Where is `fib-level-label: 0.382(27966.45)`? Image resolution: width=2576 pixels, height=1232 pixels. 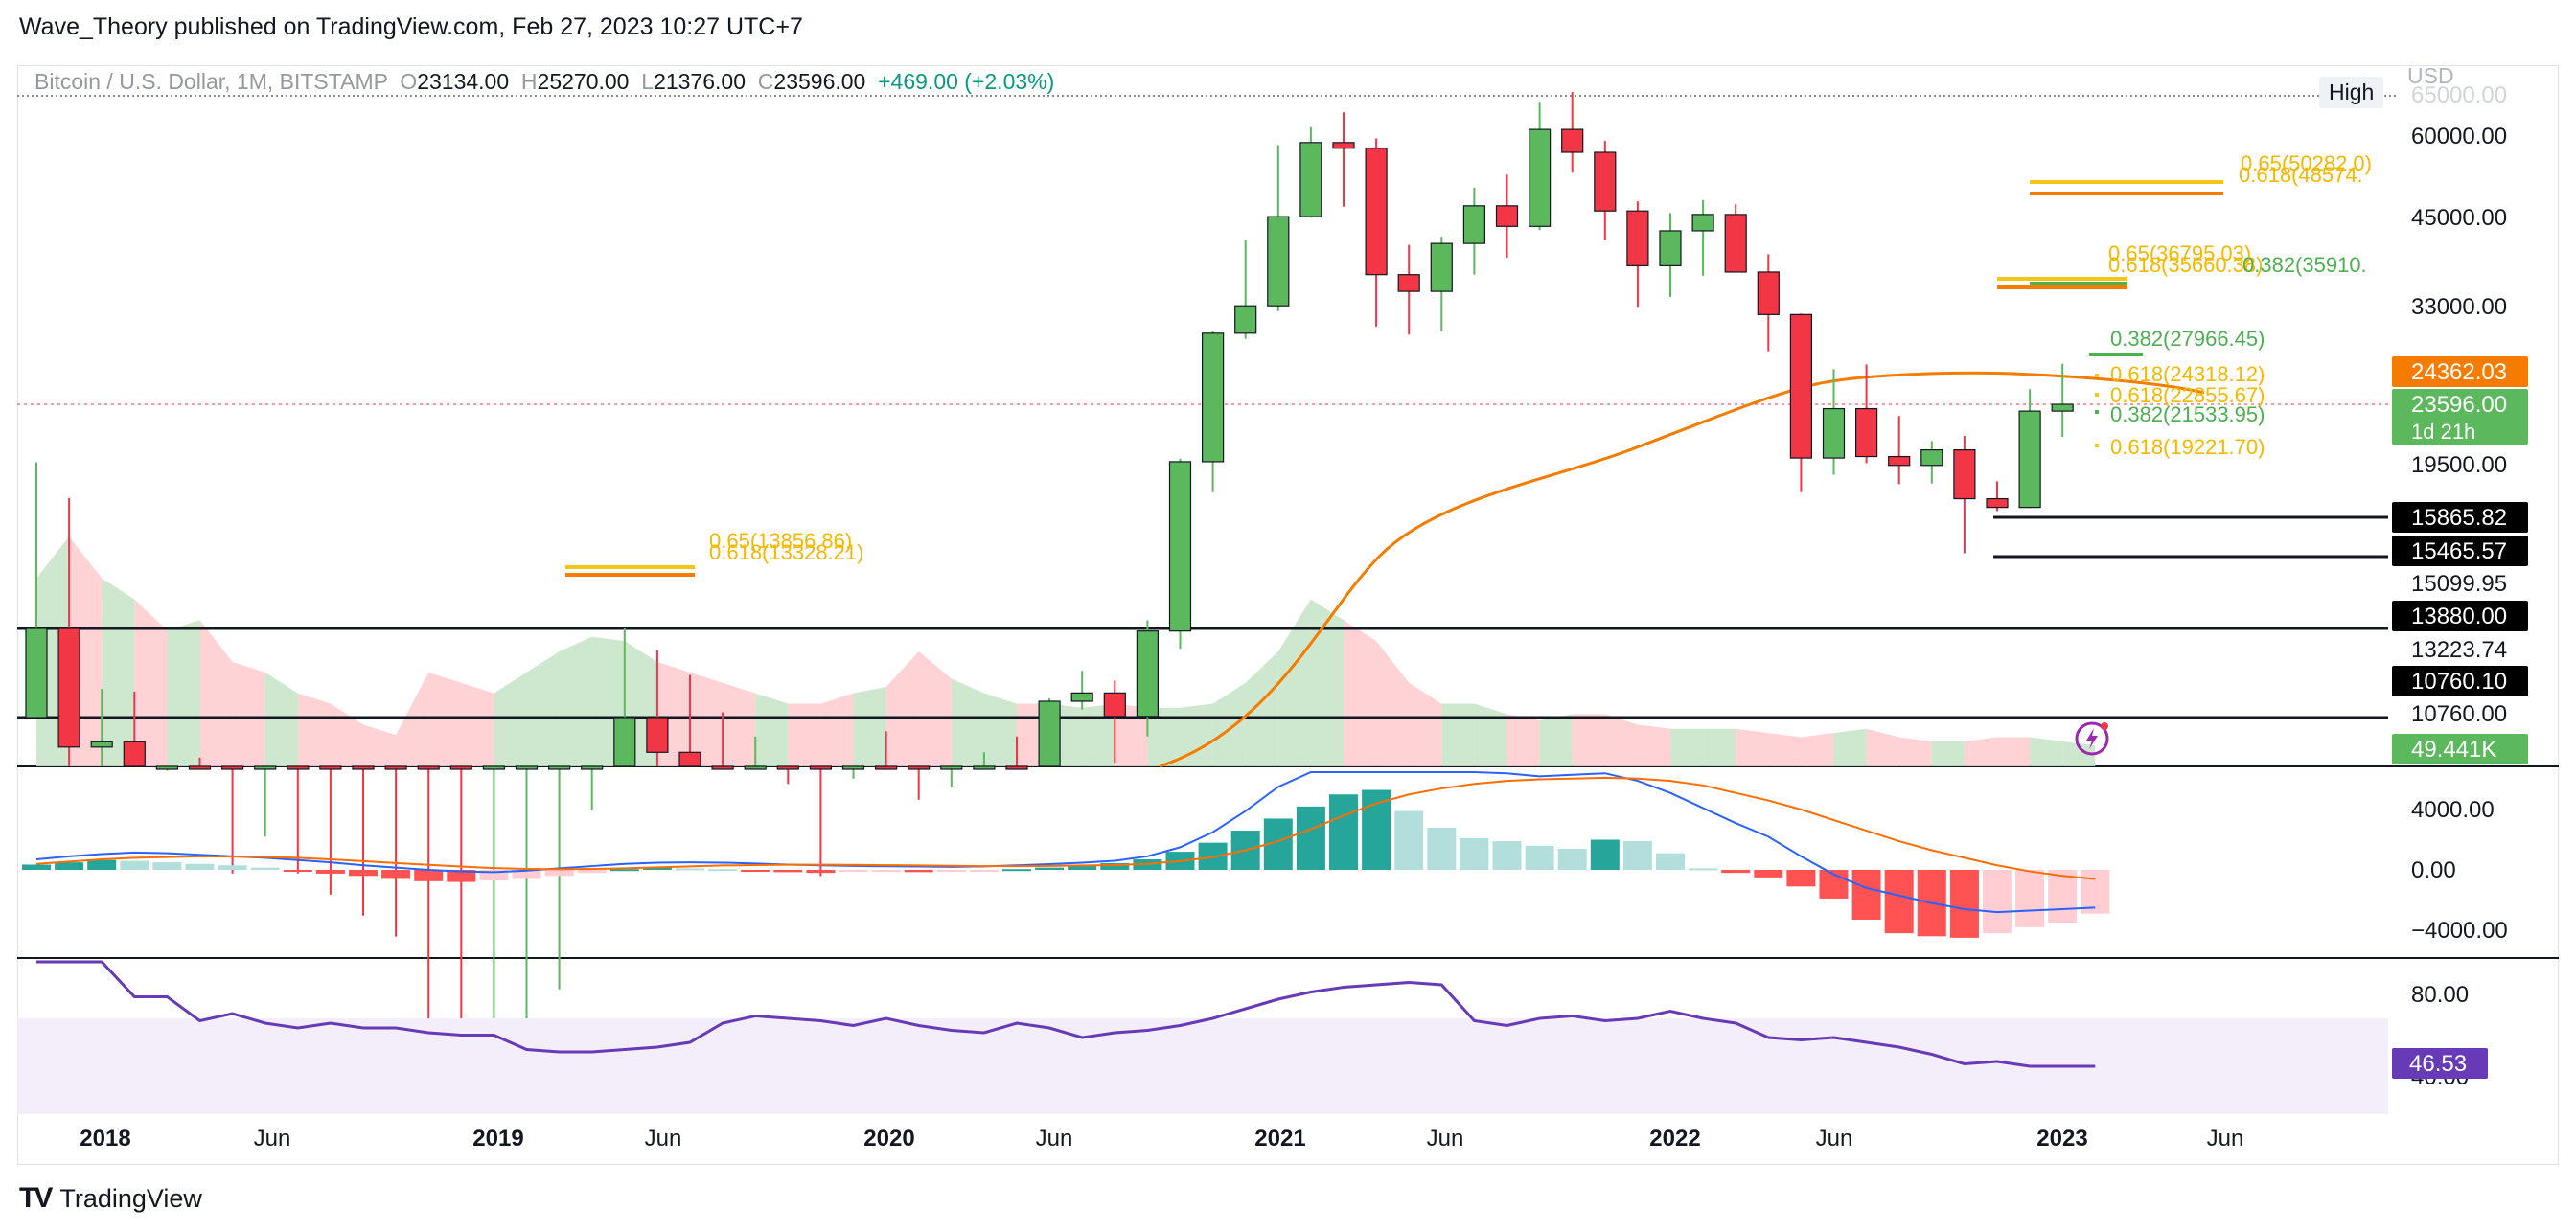
fib-level-label: 0.382(27966.45) is located at coordinates (2187, 339).